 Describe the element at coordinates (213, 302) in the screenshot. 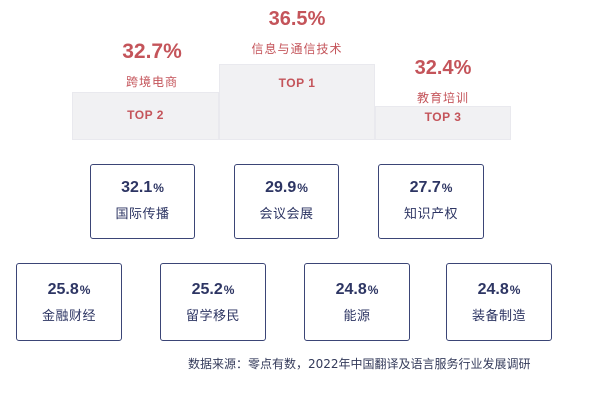

I see `category-box: 25.2% 留学移民` at that location.